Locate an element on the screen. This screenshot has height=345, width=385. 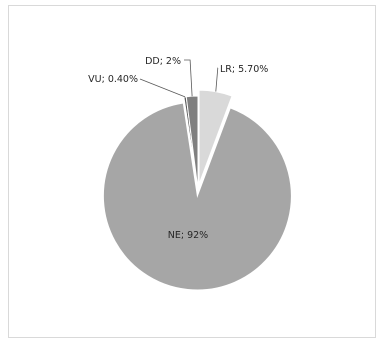
data-label-dd: DD; 2% is located at coordinates (163, 61).